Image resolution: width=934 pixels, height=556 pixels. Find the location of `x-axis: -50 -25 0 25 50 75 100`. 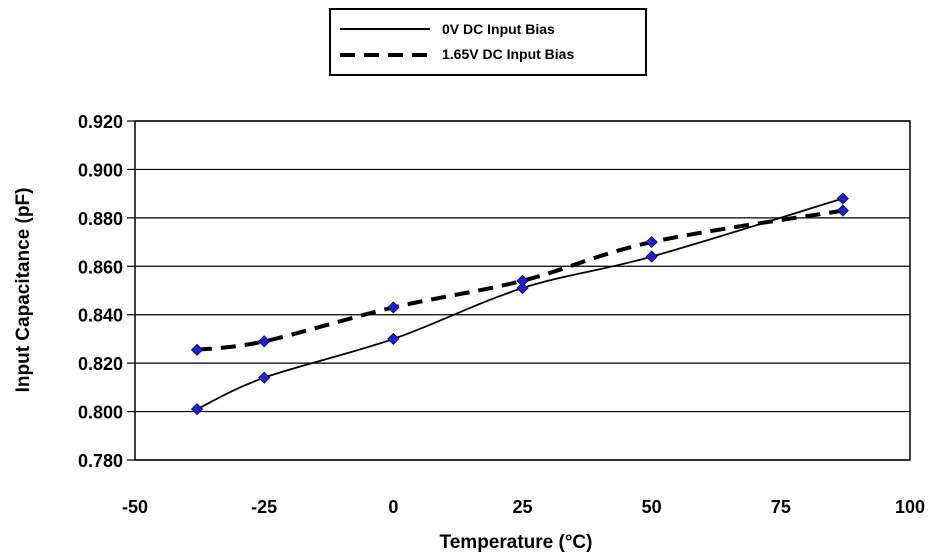

x-axis: -50 -25 0 25 50 75 100 is located at coordinates (523, 507).